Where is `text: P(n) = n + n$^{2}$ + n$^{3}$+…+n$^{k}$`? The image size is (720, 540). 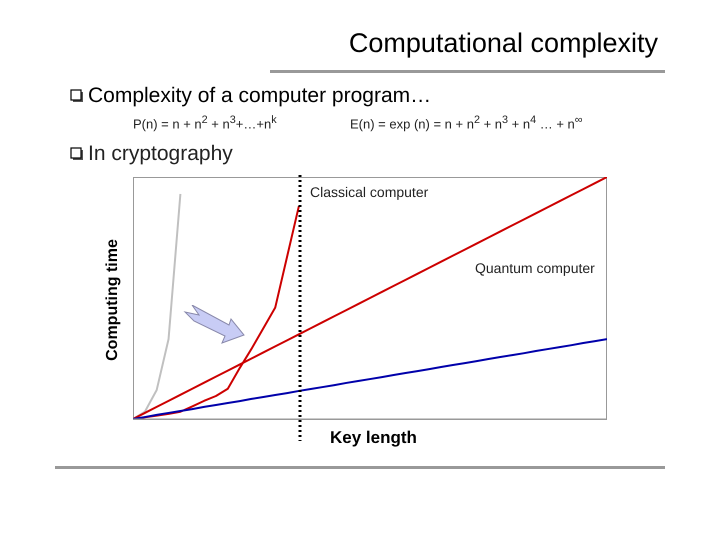 text: P(n) = n + n$^{2}$ + n$^{3}$+…+n$^{k}$ is located at coordinates (205, 123).